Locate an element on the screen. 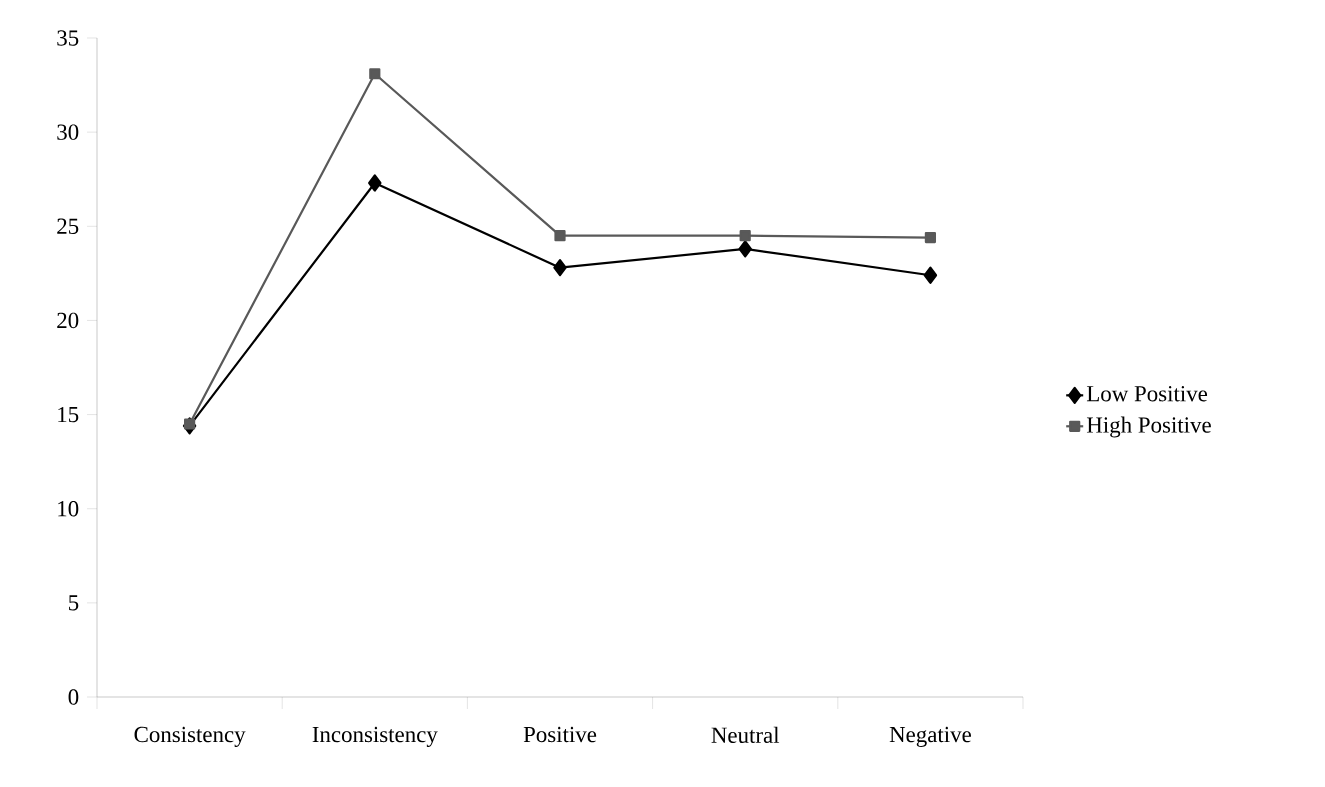 This screenshot has height=787, width=1325. y-tick-label: 0 is located at coordinates (73, 697).